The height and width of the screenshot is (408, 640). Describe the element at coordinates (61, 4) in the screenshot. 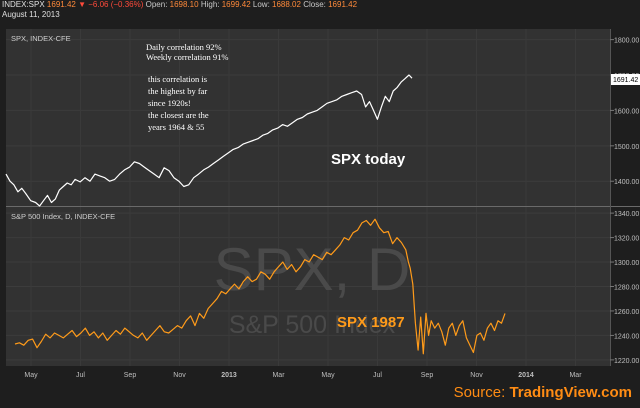

I see `last-price: 1691.42` at that location.